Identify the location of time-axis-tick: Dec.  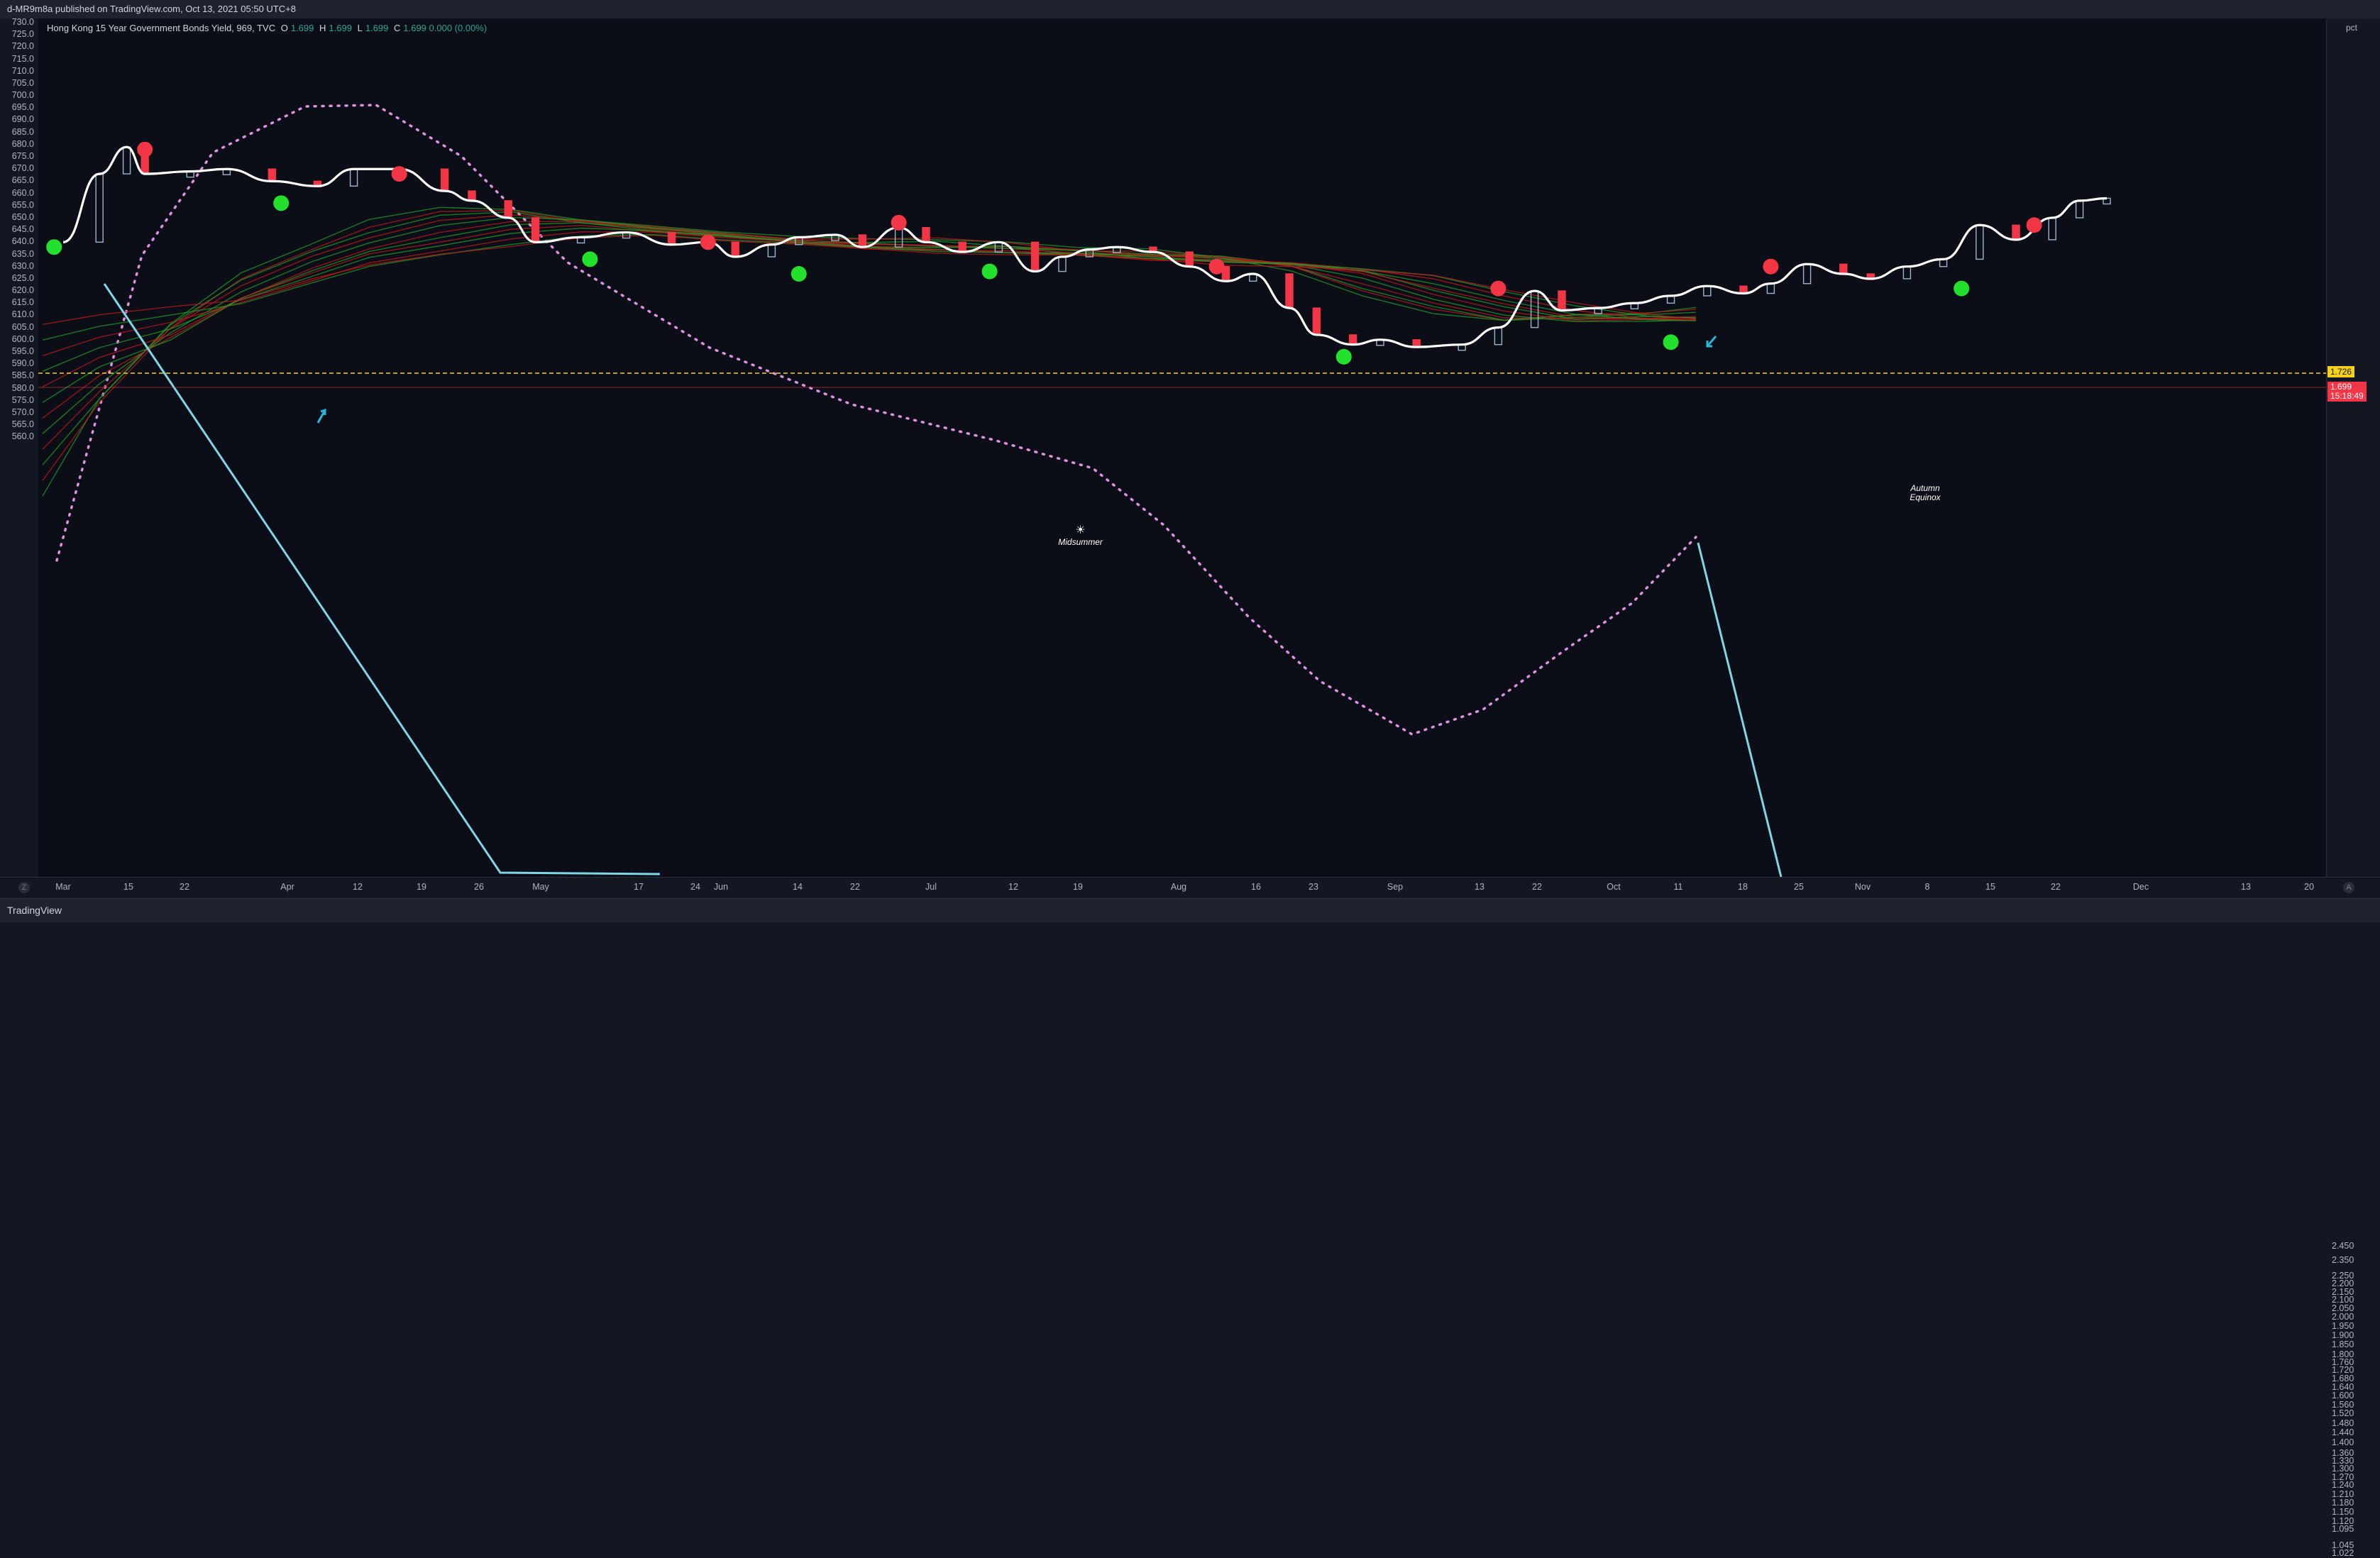
(2140, 887).